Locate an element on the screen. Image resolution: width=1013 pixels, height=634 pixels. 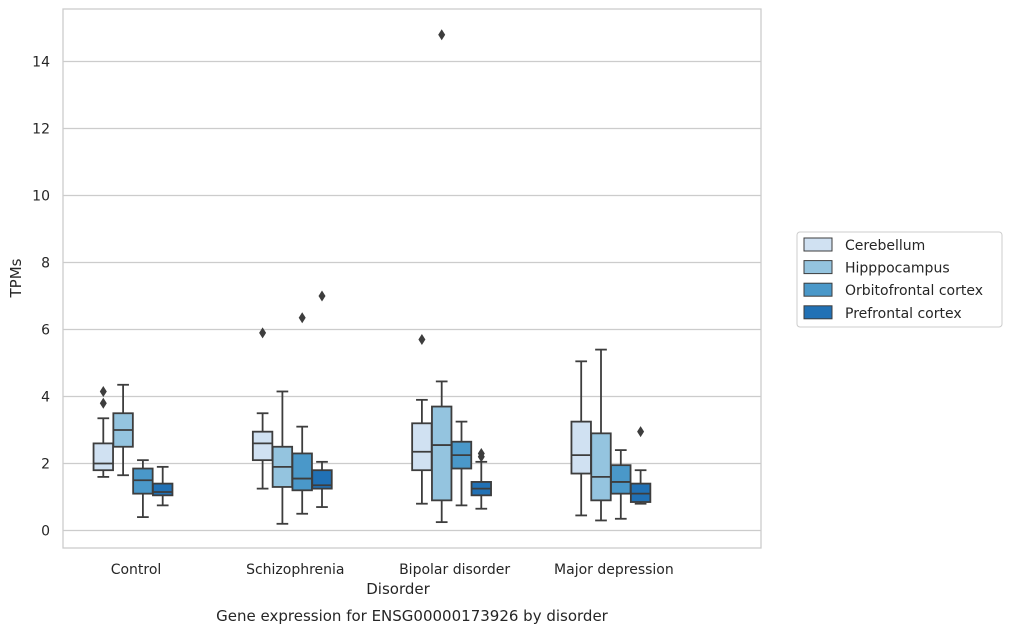
legend-label: Orbitofrontal cortex is located at coordinates (914, 291).